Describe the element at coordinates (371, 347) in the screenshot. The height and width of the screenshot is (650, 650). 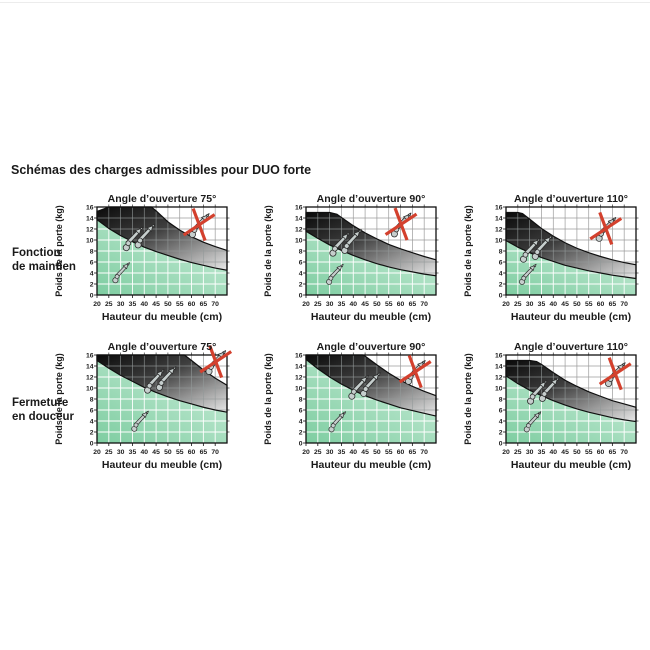
I see `chart-title: Angle d’ouverture 90°` at that location.